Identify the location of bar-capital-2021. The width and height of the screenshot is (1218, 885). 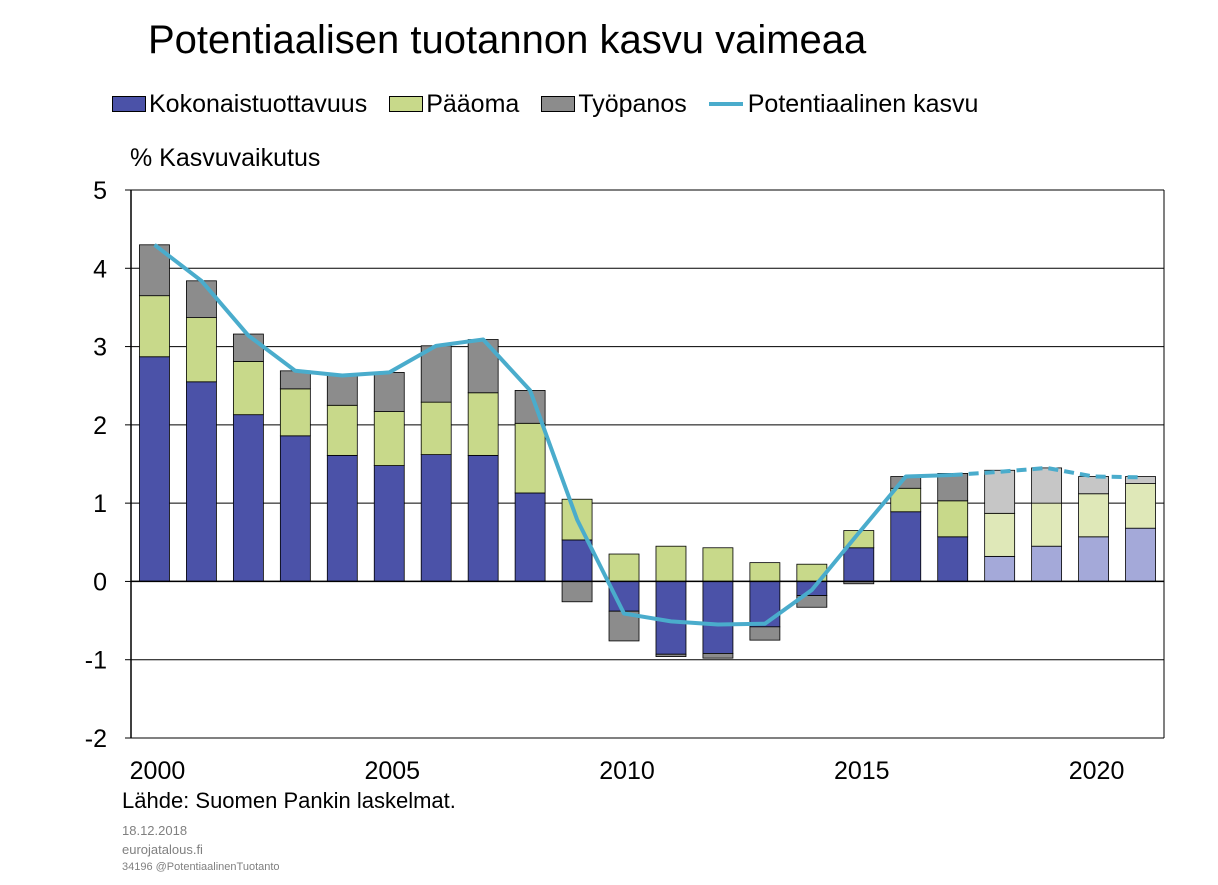
(1140, 506).